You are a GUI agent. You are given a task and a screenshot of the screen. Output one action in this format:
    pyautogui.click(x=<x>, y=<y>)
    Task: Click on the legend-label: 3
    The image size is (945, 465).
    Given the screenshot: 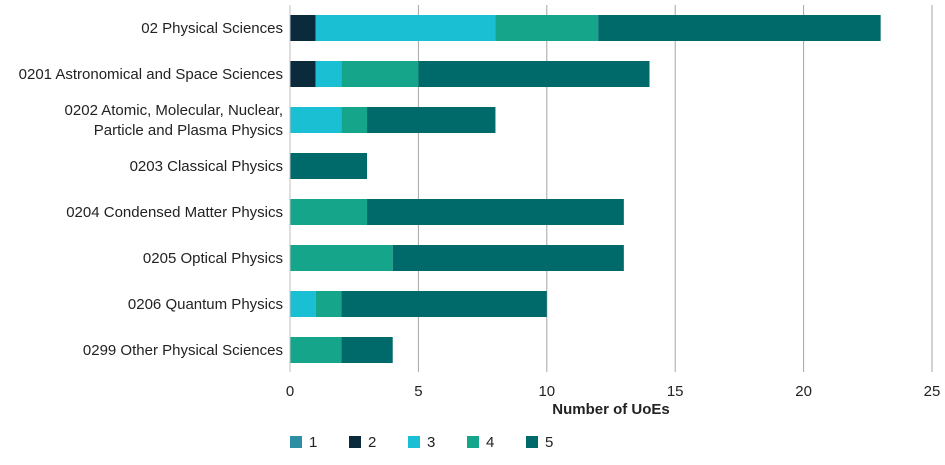 What is the action you would take?
    pyautogui.click(x=431, y=442)
    